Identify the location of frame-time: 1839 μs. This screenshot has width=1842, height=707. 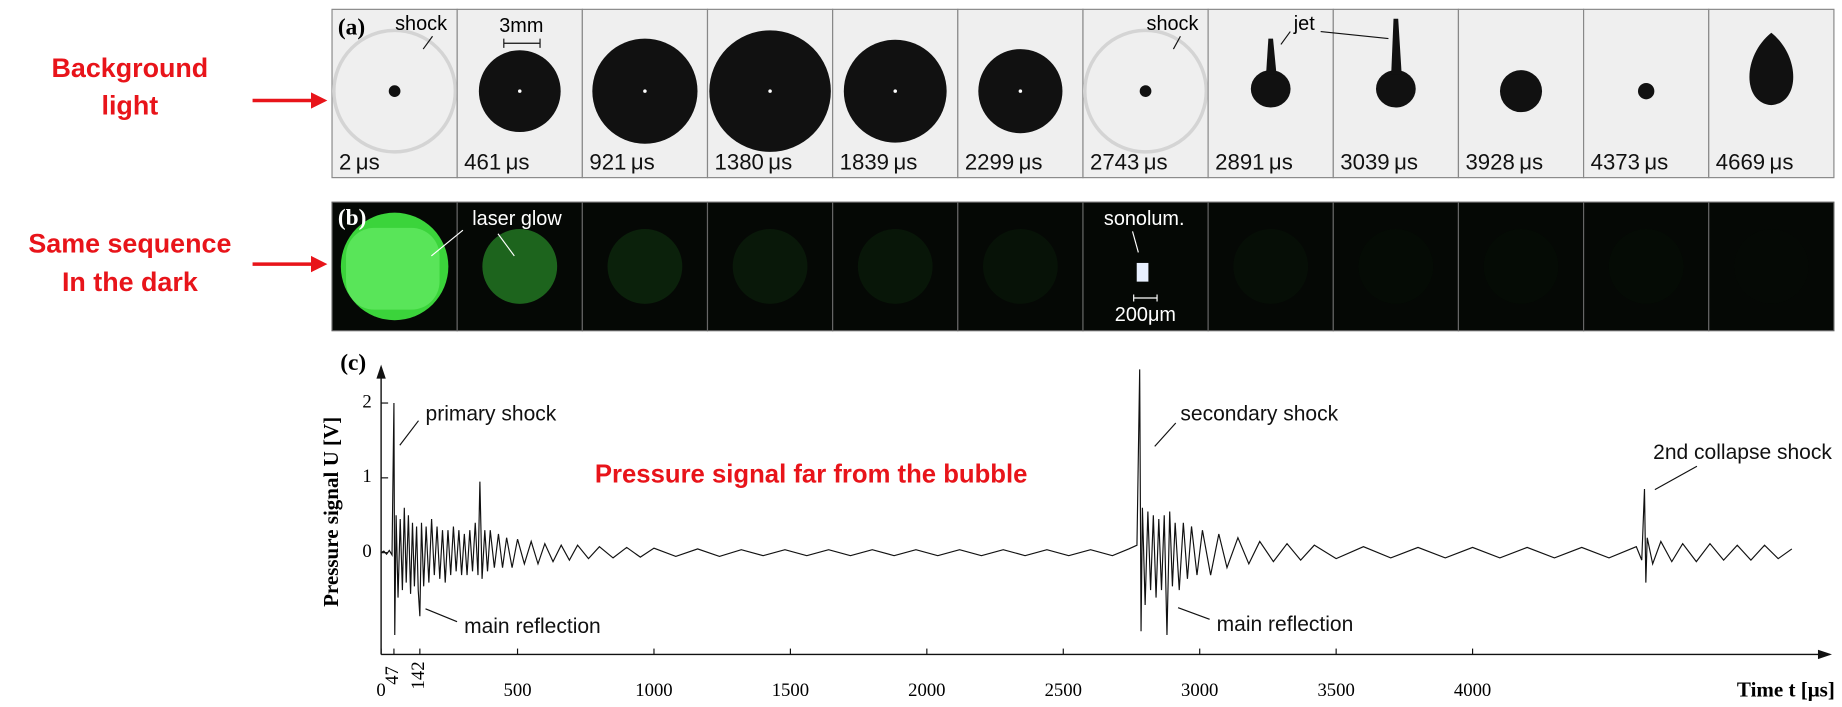
(879, 161).